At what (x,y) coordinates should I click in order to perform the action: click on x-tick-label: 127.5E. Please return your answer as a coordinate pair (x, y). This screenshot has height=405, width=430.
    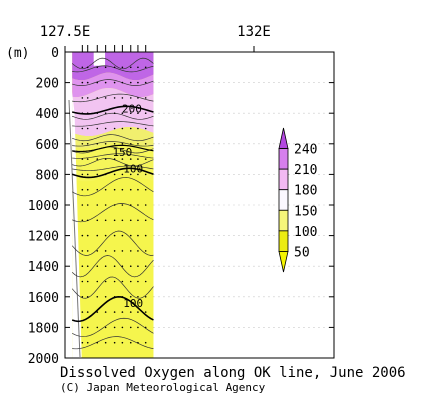
    Looking at the image, I should click on (65, 32).